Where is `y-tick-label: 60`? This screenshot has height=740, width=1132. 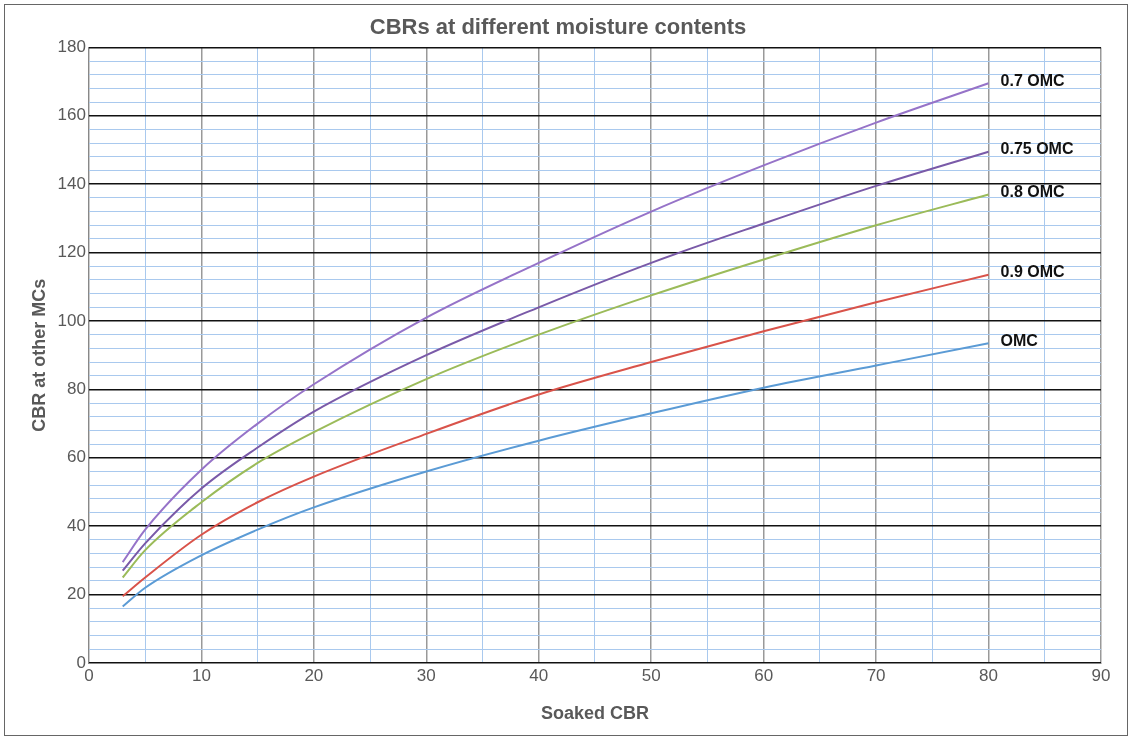
y-tick-label: 60 is located at coordinates (76, 457).